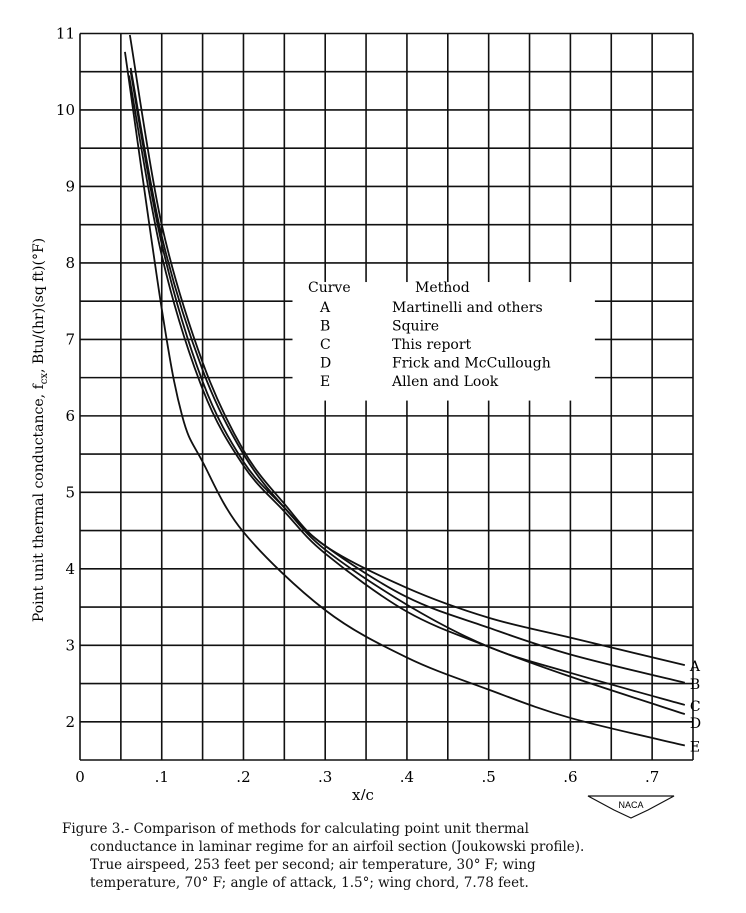 The width and height of the screenshot is (746, 913). Describe the element at coordinates (695, 707) in the screenshot. I see `series-end-label-C: C` at that location.